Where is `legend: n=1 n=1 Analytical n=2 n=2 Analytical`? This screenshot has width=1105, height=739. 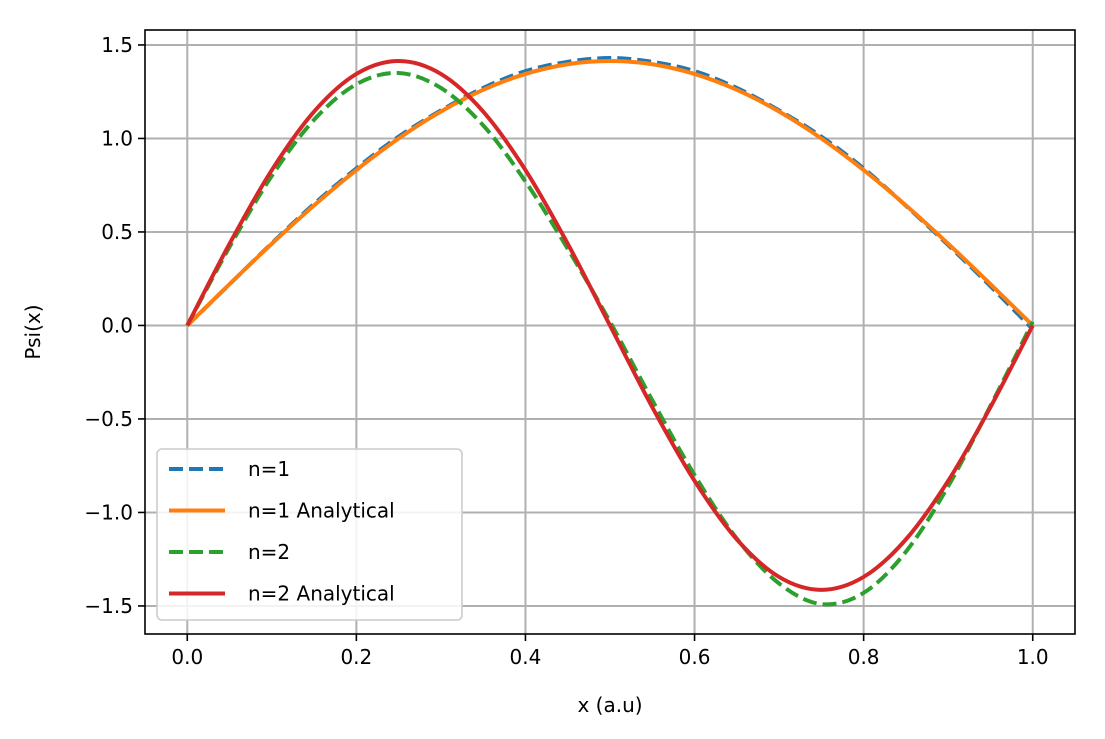
legend: n=1 n=1 Analytical n=2 n=2 Analytical is located at coordinates (309, 534).